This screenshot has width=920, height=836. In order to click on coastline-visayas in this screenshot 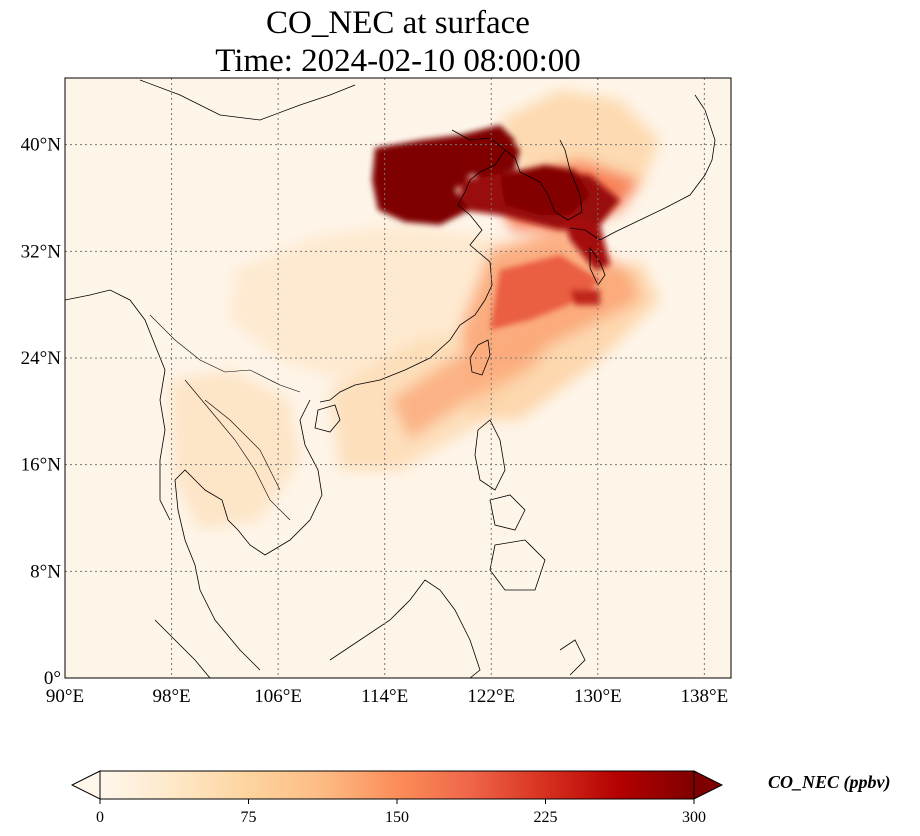, I will do `click(507, 512)`.